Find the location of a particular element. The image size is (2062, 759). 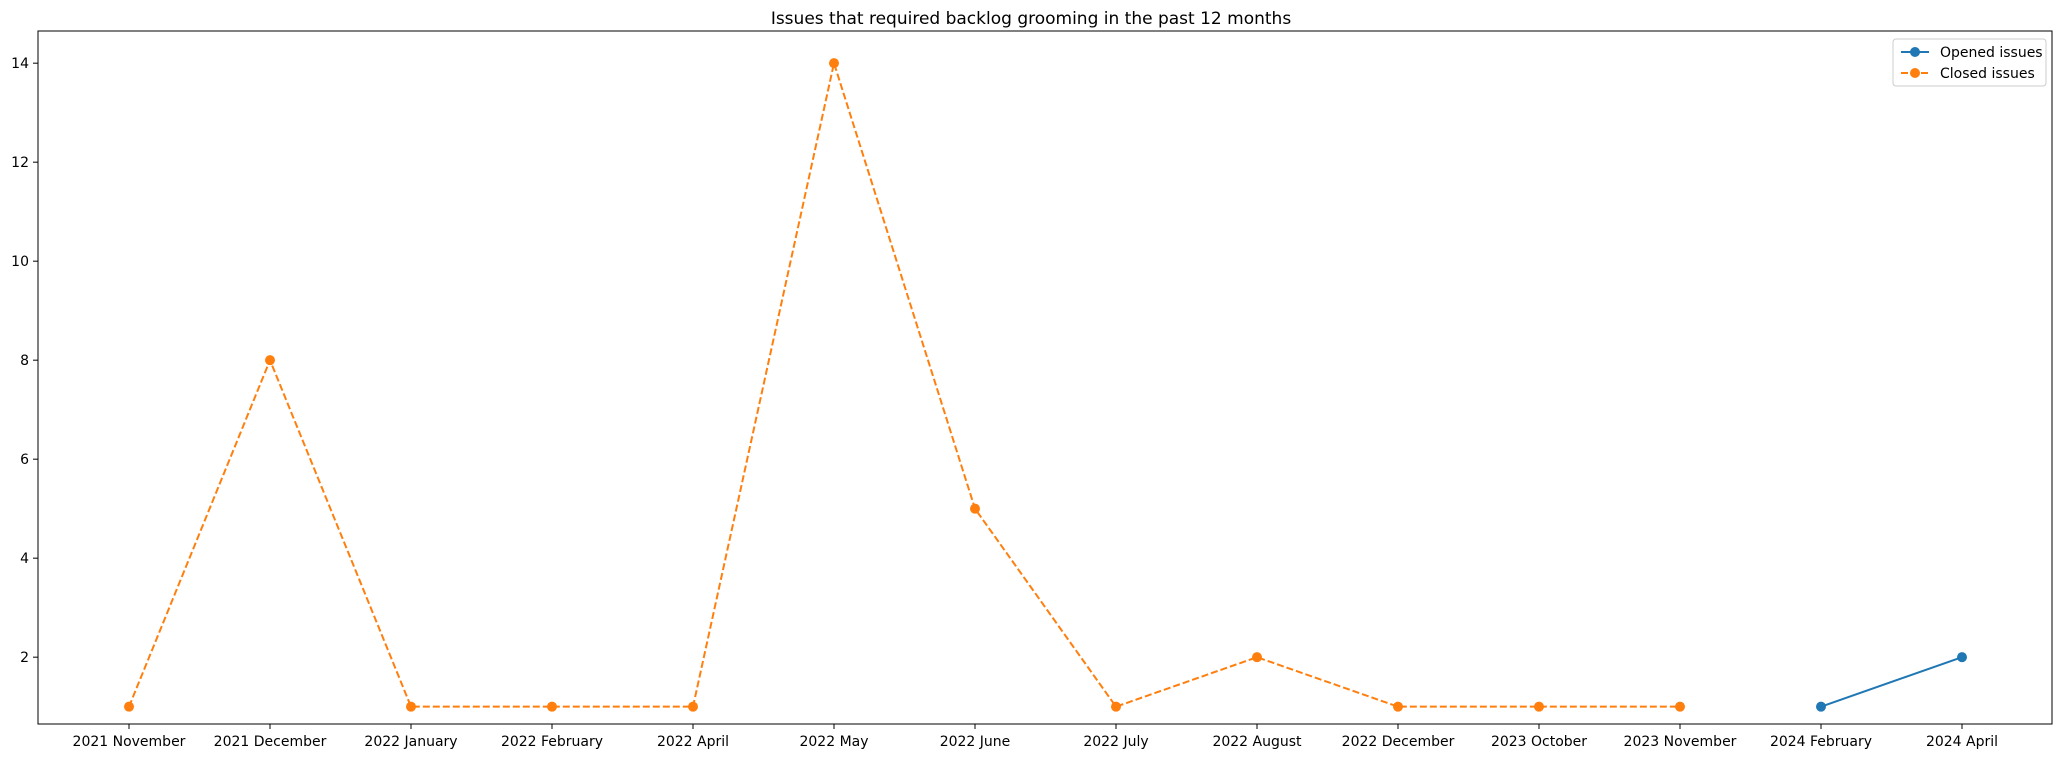

legend-label: Opened issues is located at coordinates (1991, 53).